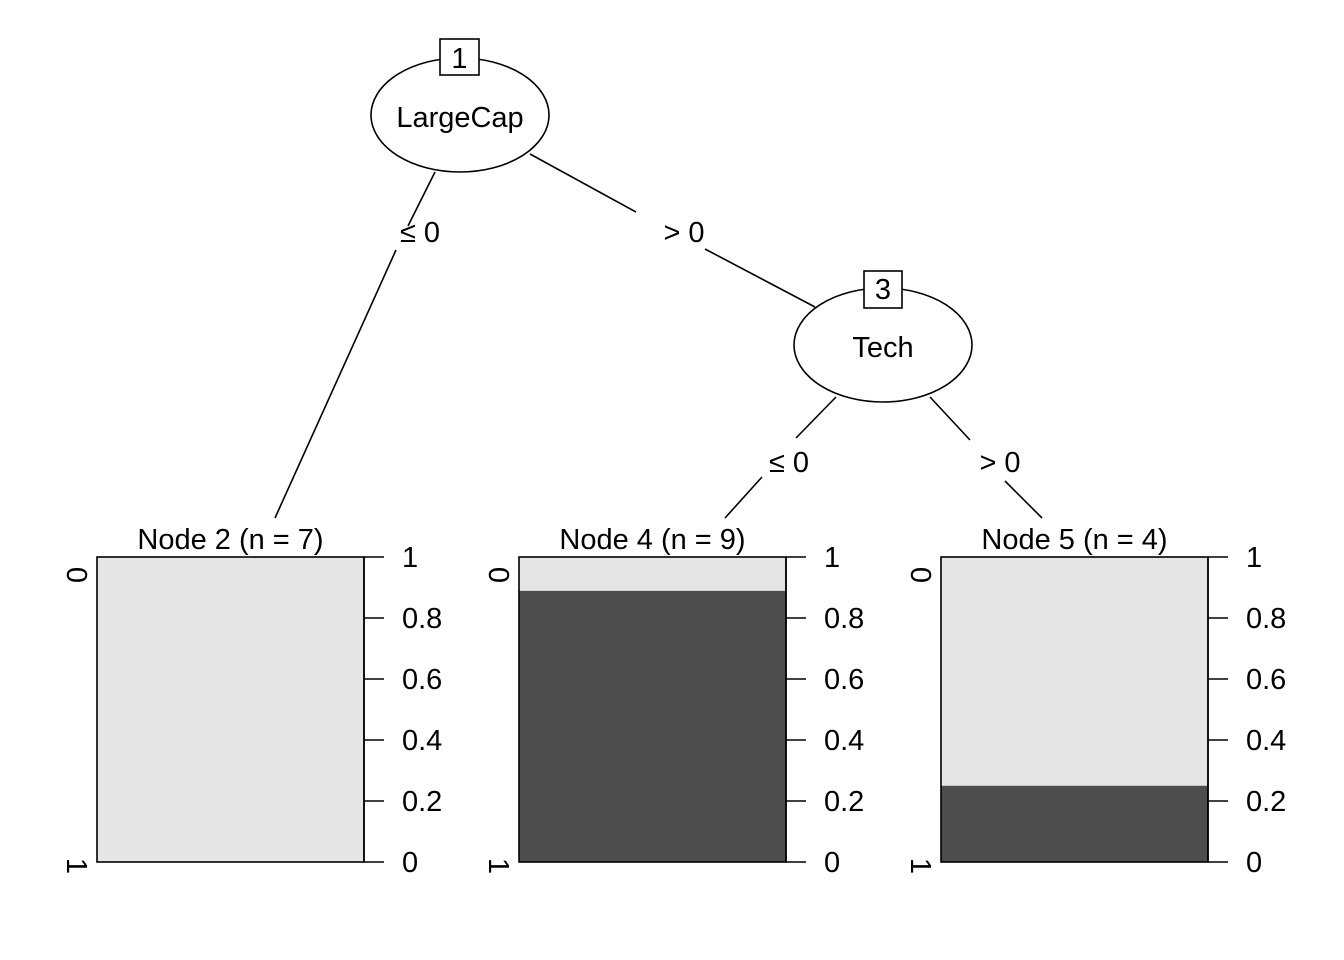 This screenshot has height=960, width=1344. I want to click on edge-label-1-3: > 0, so click(683, 233).